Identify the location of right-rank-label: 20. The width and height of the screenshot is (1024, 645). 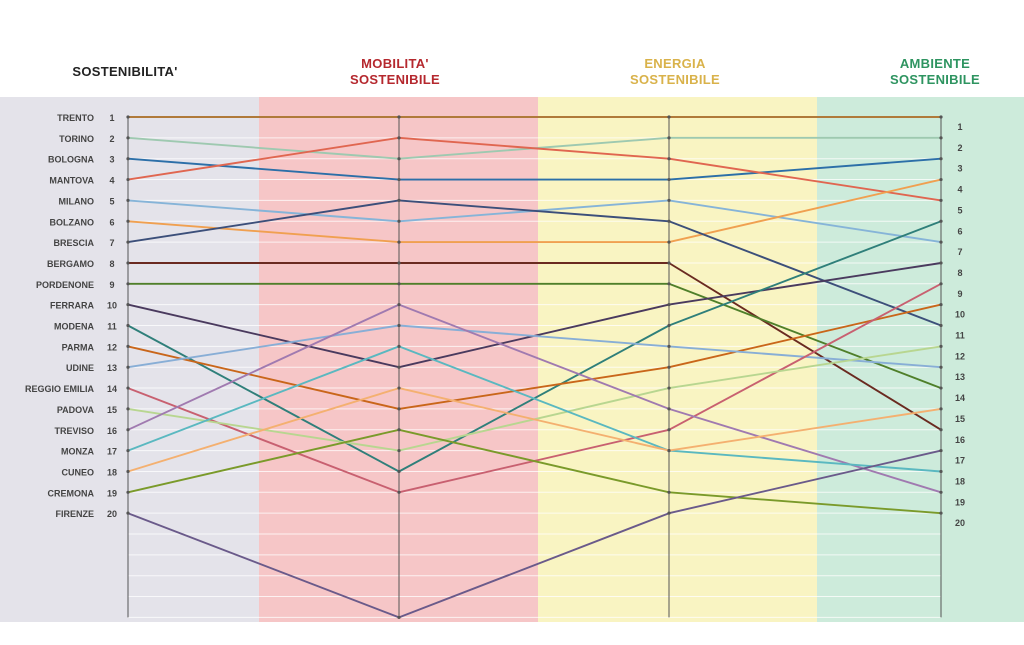
(960, 523).